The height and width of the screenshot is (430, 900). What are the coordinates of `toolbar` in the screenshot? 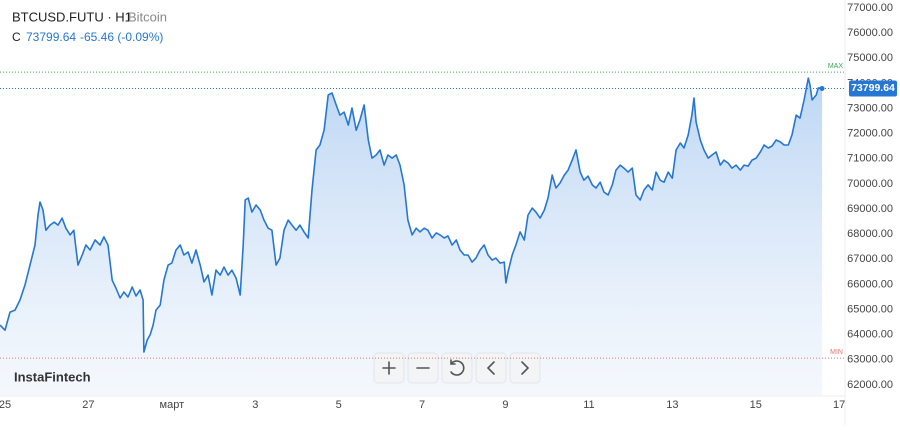 It's located at (457, 368).